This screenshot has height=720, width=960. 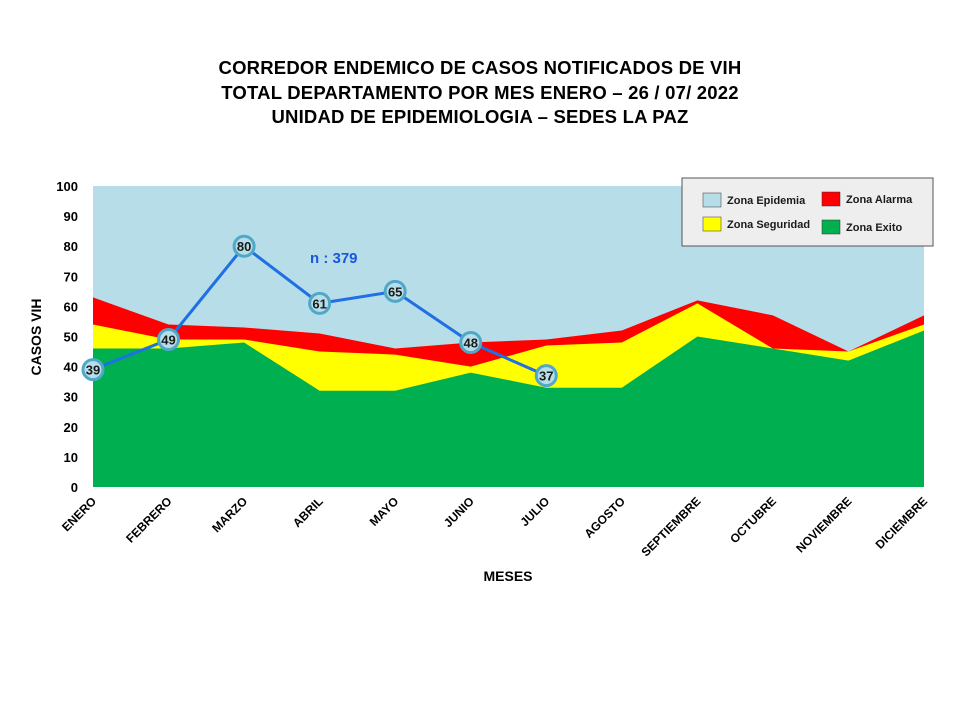 I want to click on legend-label: Zona Alarma, so click(x=879, y=200).